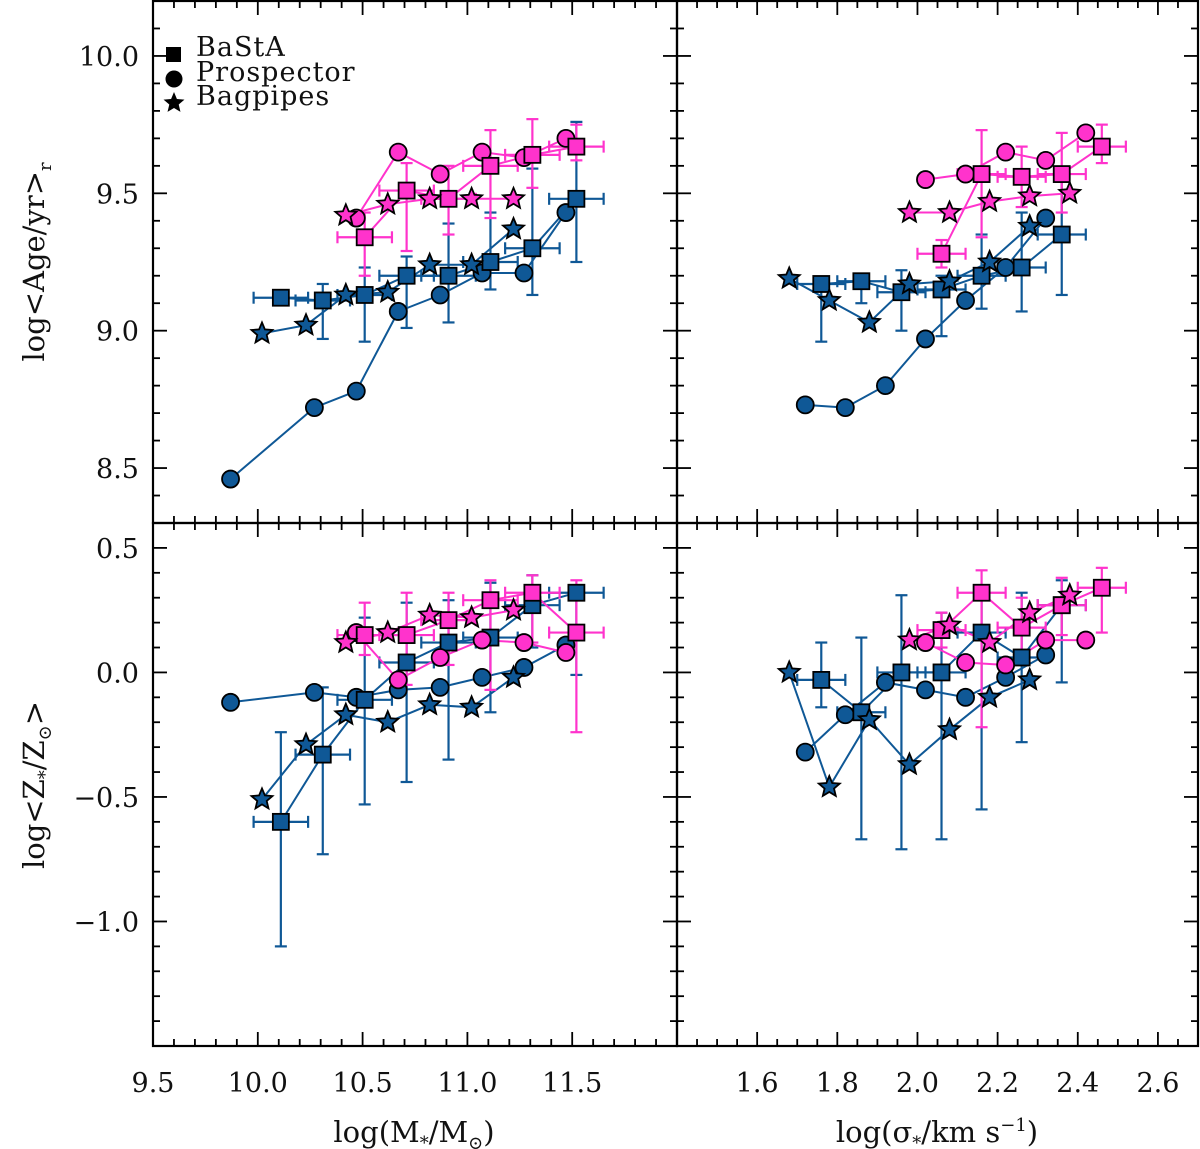 Image resolution: width=1200 pixels, height=1149 pixels. I want to click on y-axis-label-metallicity: log<Z*/Z⊙>, so click(36, 785).